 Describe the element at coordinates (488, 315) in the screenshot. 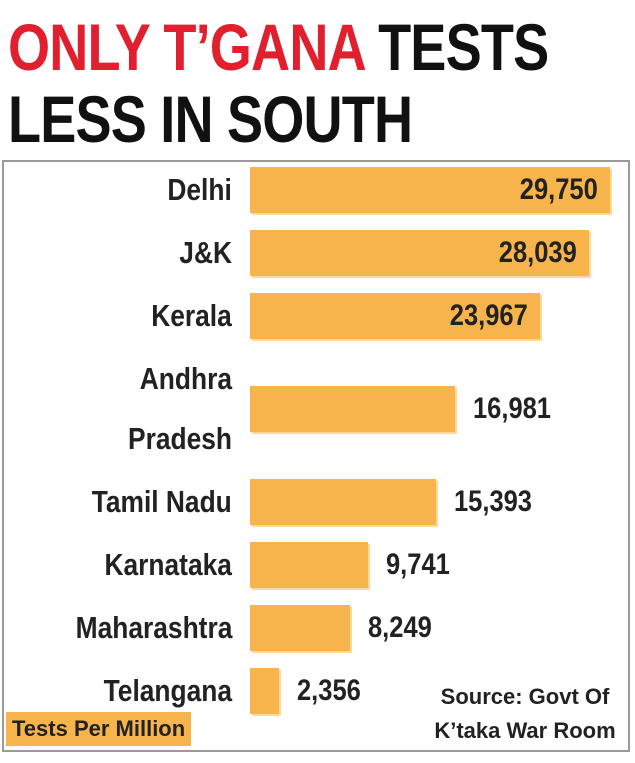

I see `value-label: 23,967` at that location.